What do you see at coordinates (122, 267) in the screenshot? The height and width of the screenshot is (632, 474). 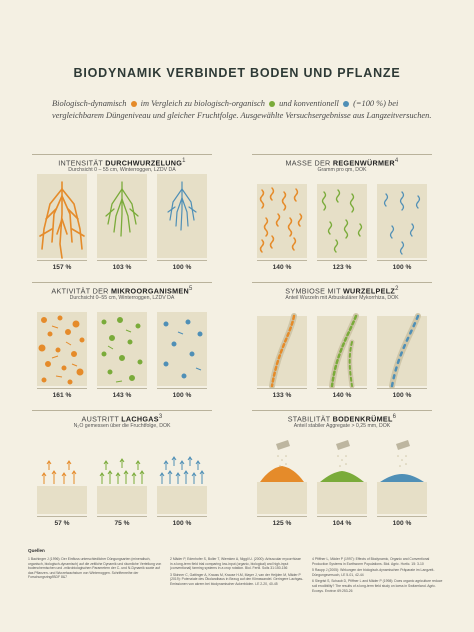 I see `value-organisch: 103 %` at bounding box center [122, 267].